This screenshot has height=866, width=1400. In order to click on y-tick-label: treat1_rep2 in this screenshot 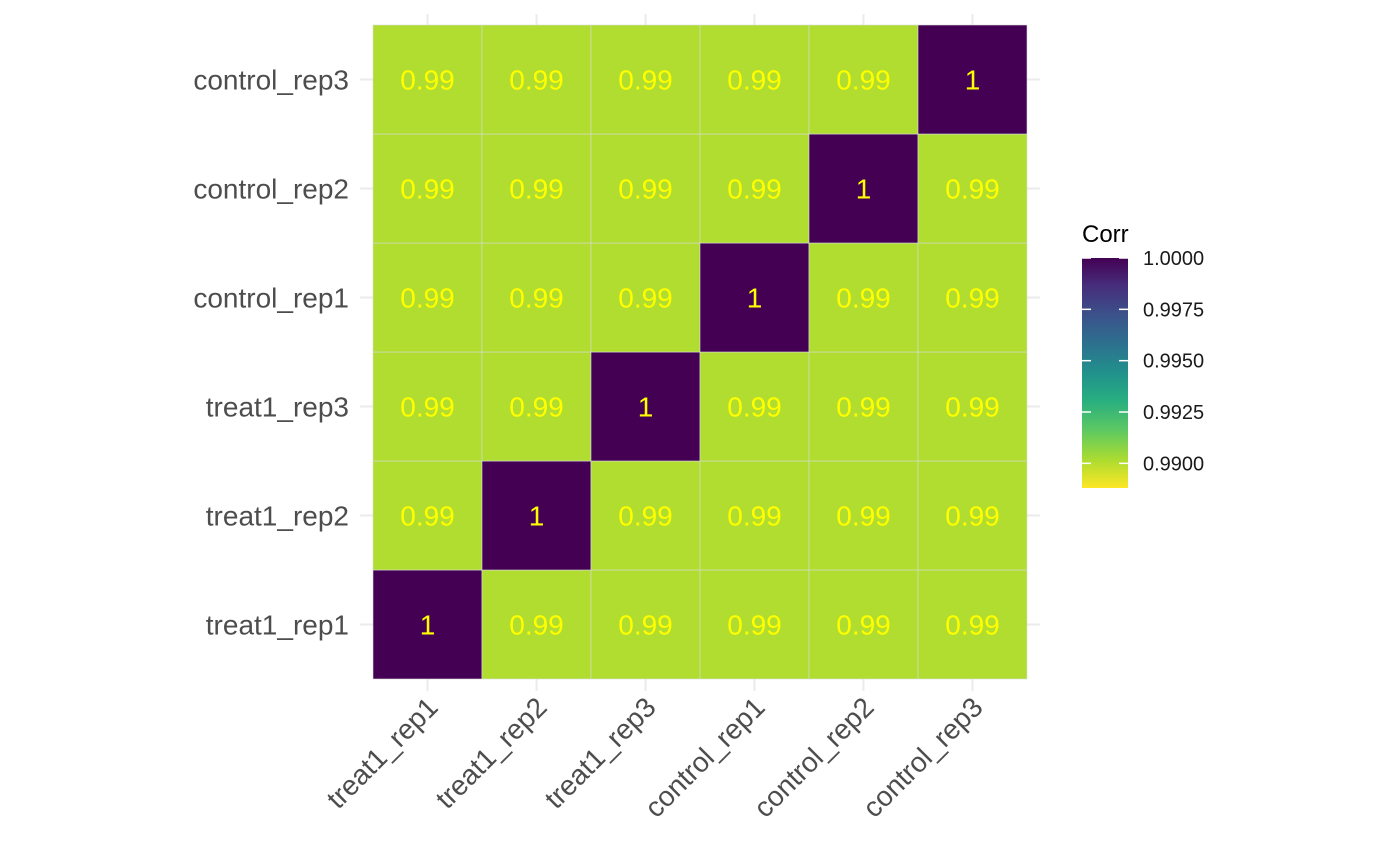, I will do `click(277, 516)`.